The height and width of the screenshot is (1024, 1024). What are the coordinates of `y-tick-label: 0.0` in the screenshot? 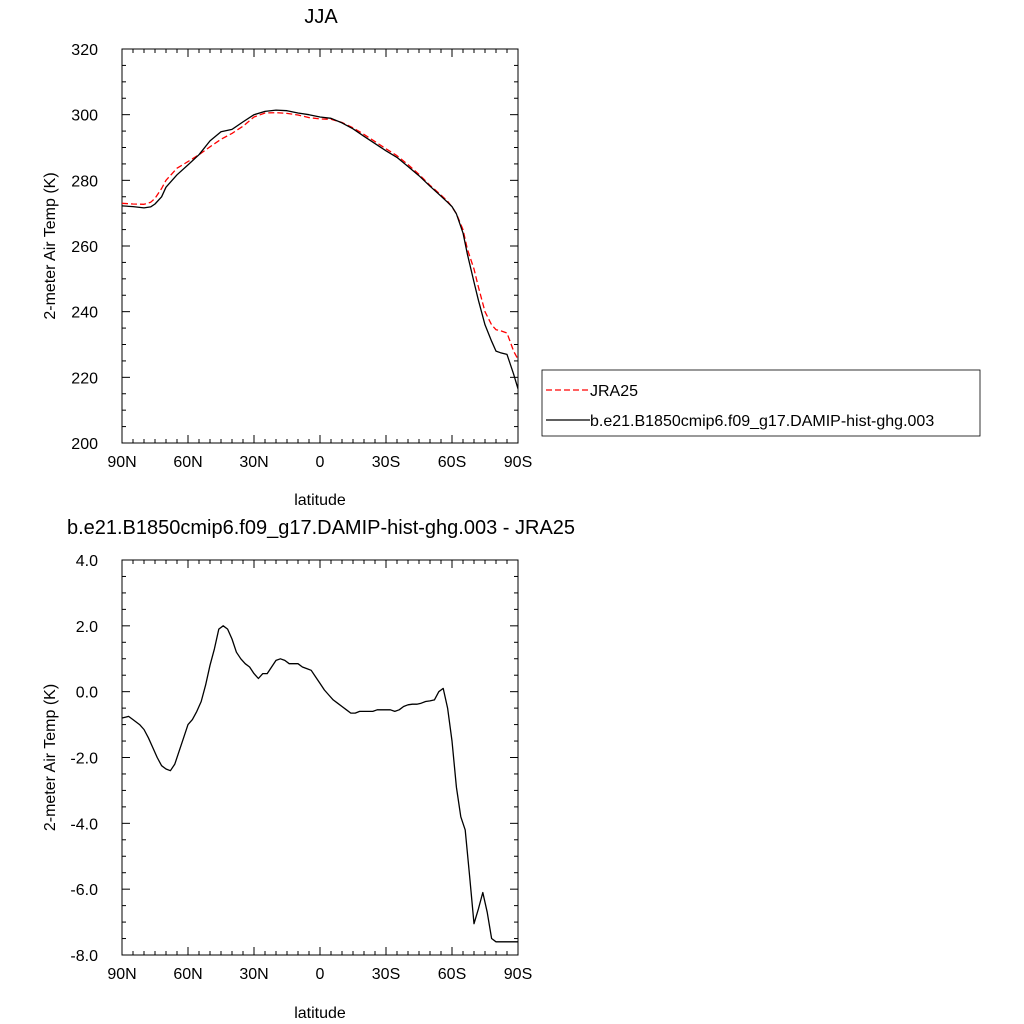 It's located at (87, 693).